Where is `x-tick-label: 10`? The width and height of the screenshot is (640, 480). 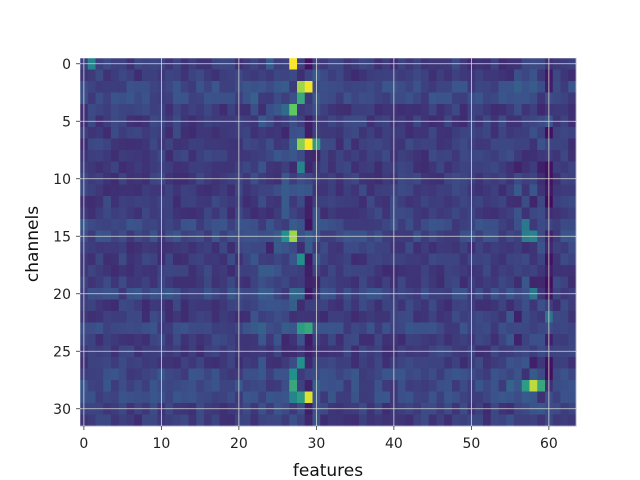 x-tick-label: 10 is located at coordinates (161, 444).